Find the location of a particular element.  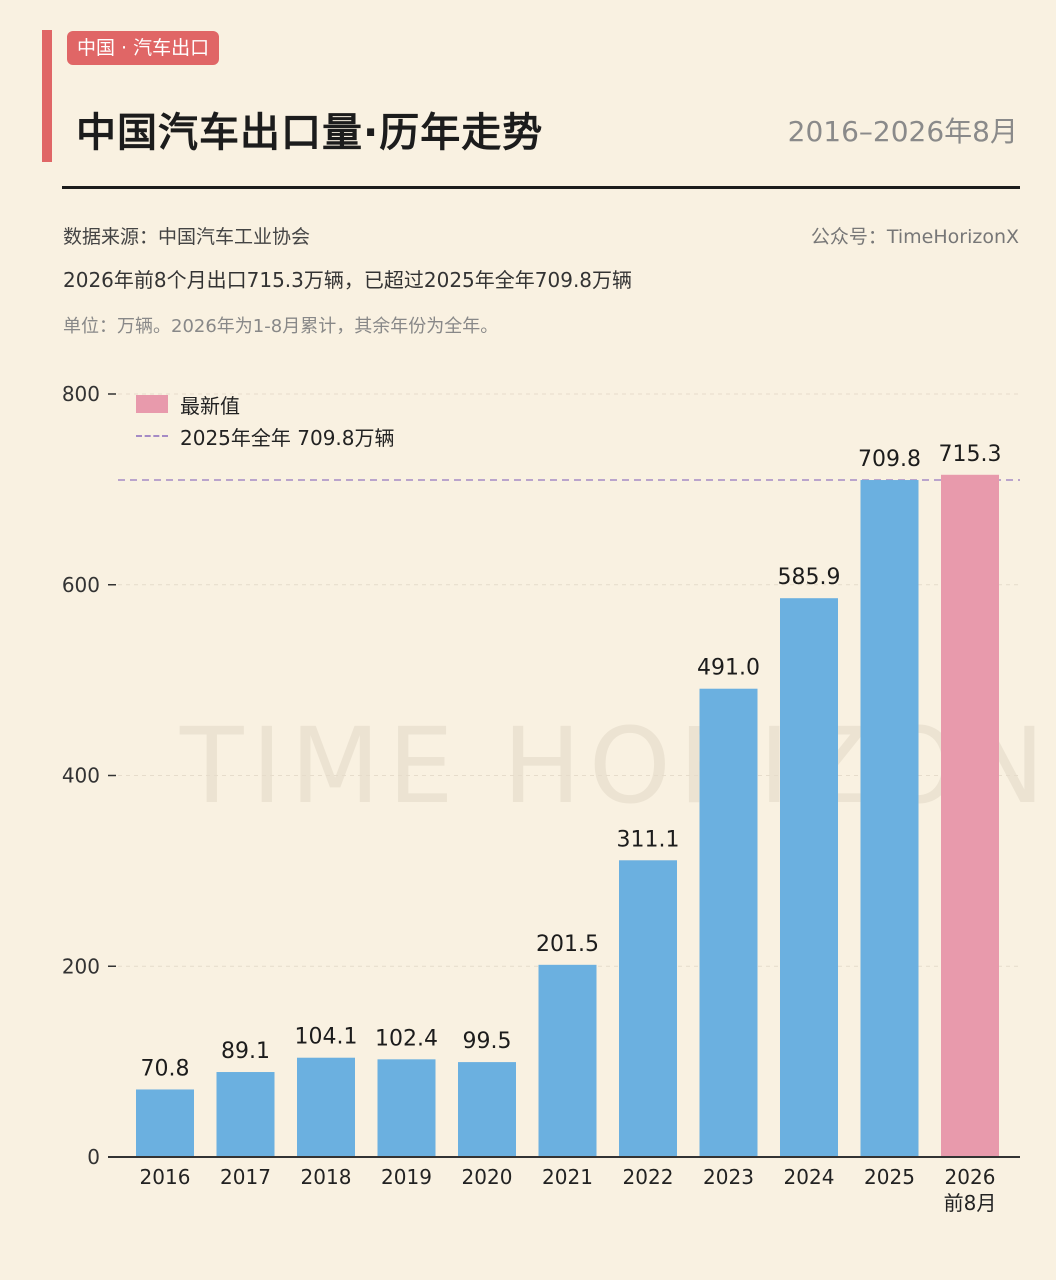

legend-item-latest: 最新值 is located at coordinates (265, 404).